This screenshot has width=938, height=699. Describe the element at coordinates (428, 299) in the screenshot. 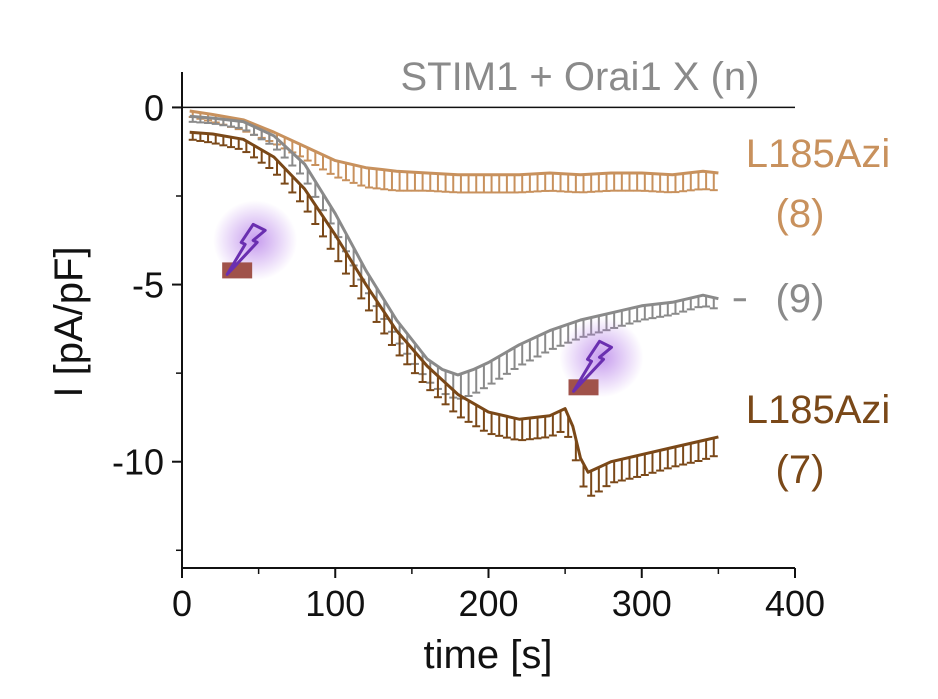

I see `chart-annotations` at that location.